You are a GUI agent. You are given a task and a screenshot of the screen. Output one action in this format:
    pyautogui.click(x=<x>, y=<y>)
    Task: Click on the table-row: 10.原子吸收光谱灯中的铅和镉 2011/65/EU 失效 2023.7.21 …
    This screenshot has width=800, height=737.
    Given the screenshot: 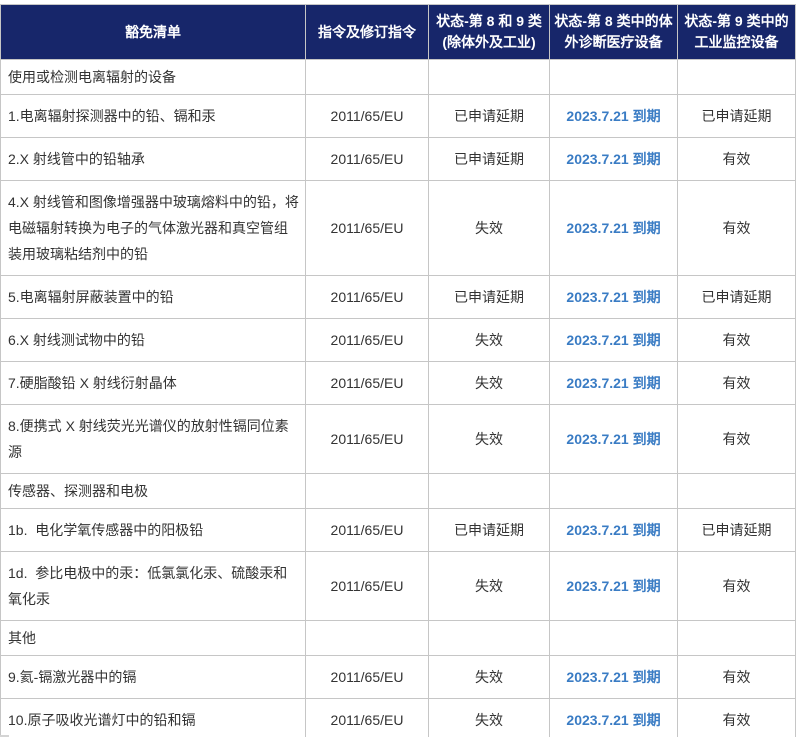 What is the action you would take?
    pyautogui.click(x=398, y=717)
    